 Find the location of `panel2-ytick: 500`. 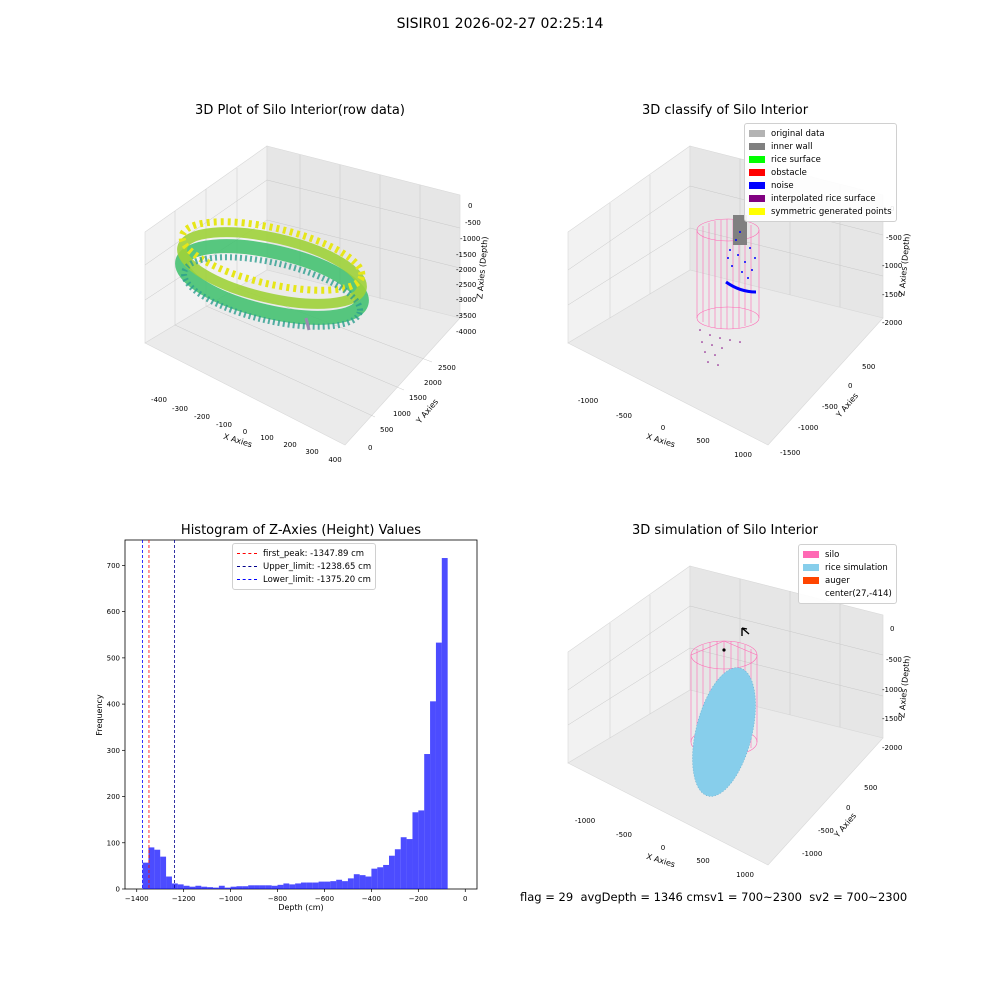

panel2-ytick: 500 is located at coordinates (868, 367).